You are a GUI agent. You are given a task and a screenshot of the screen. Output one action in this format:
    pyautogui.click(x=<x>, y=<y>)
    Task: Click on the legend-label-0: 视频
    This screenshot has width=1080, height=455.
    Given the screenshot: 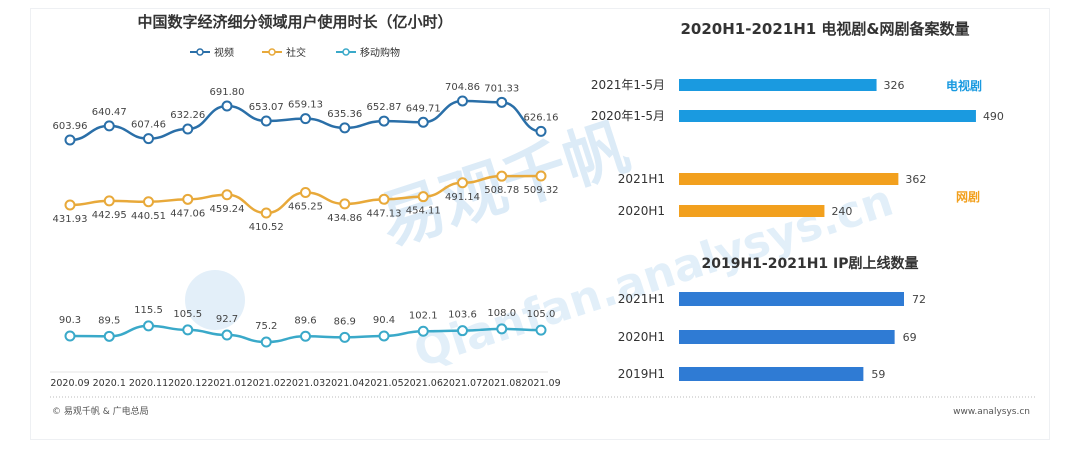 What is the action you would take?
    pyautogui.click(x=224, y=52)
    